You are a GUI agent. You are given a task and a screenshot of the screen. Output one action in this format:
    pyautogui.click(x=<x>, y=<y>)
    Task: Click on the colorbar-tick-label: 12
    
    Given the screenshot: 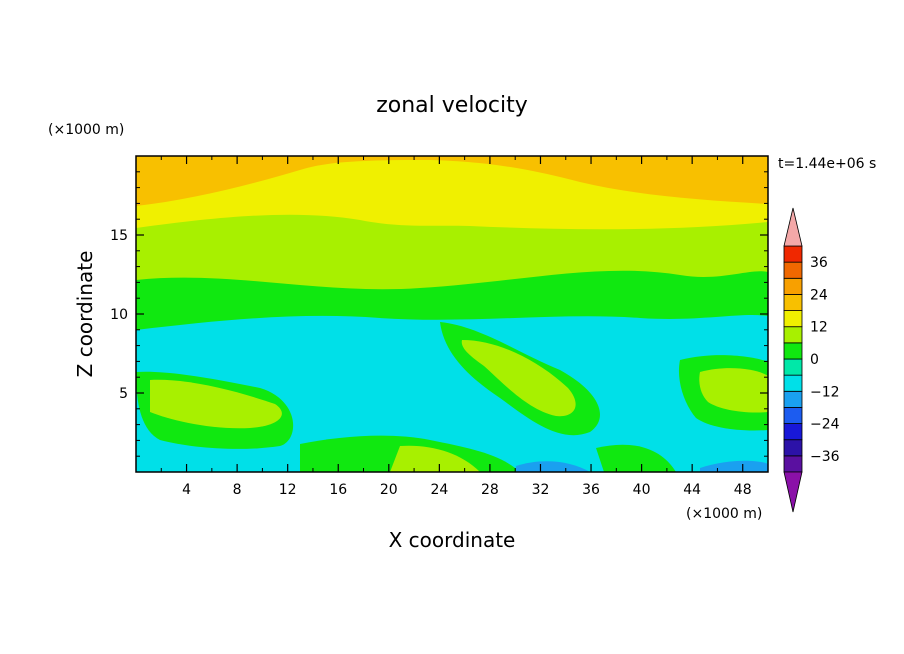 What is the action you would take?
    pyautogui.click(x=819, y=328)
    